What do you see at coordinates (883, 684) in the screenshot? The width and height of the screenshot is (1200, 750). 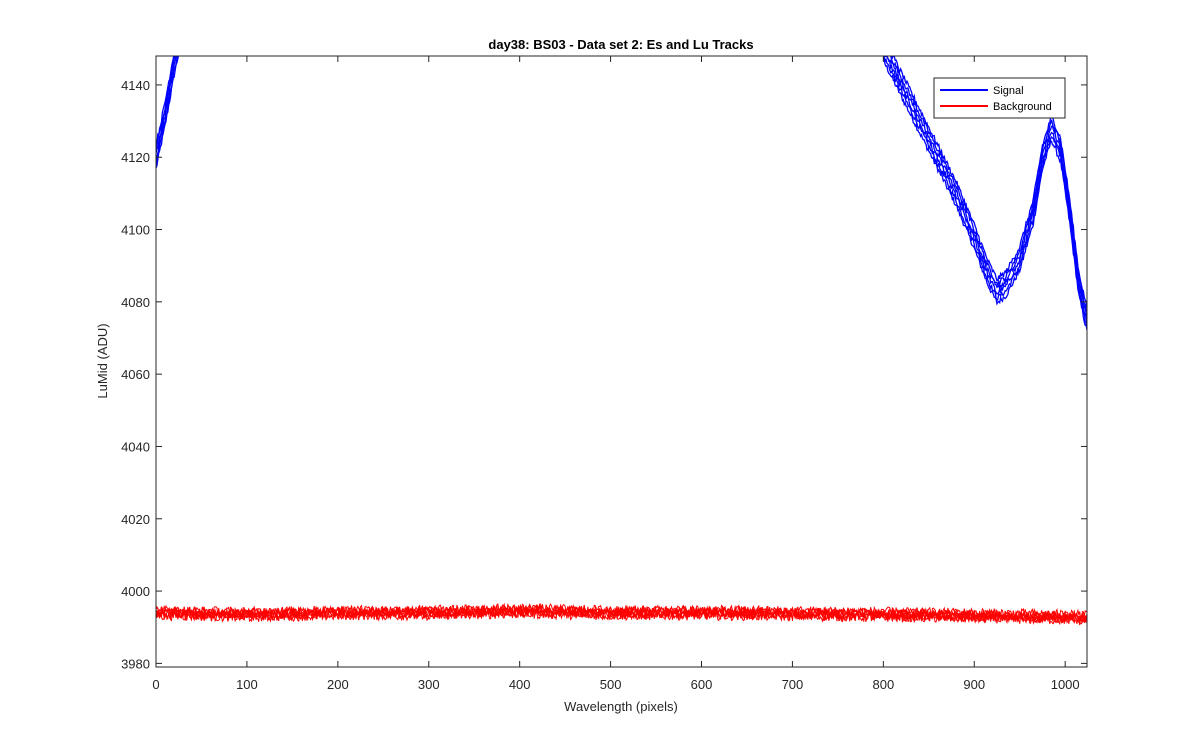 I see `x-tick-label: 800` at bounding box center [883, 684].